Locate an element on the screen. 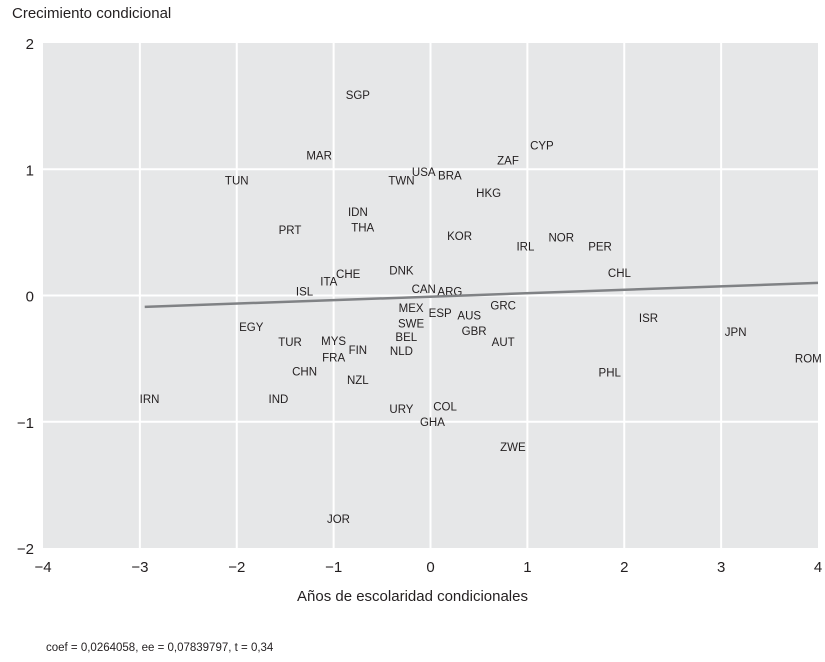  data-point-label: KOR is located at coordinates (459, 237).